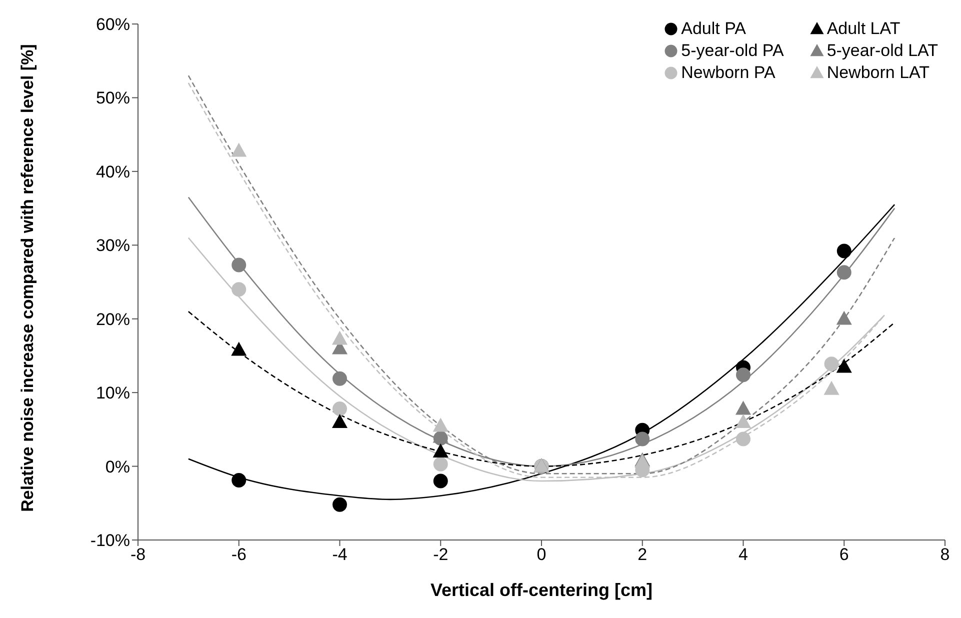  Describe the element at coordinates (945, 554) in the screenshot. I see `x-tick-label: 8` at that location.